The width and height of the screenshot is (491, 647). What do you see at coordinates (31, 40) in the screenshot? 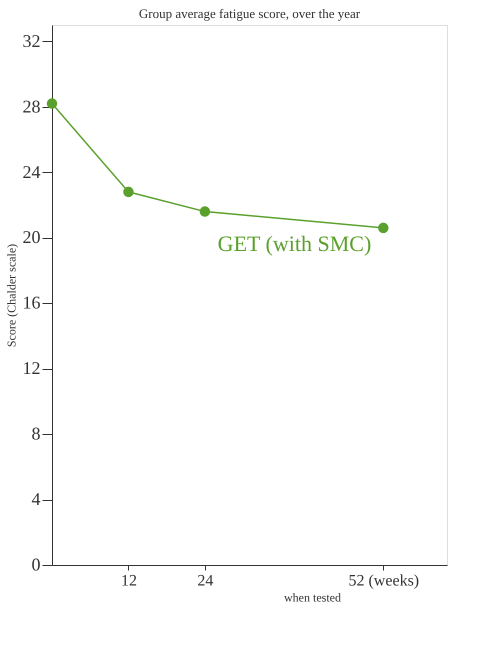
I see `y-tick-label: 32` at bounding box center [31, 40].